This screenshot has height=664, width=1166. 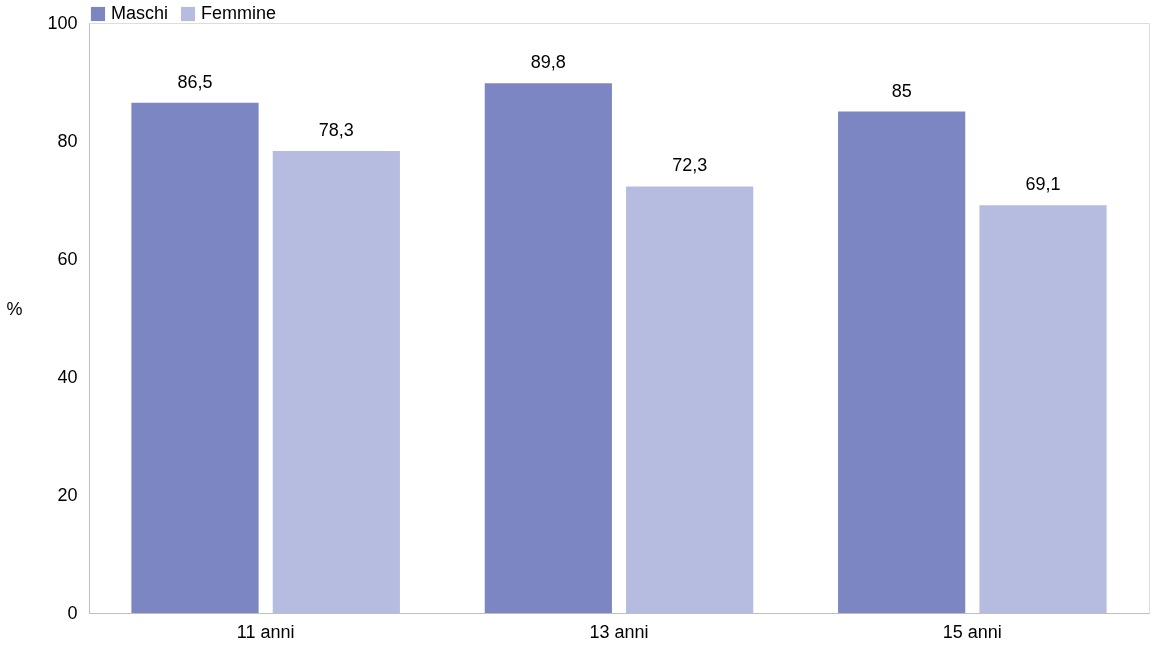 I want to click on y-tick-label: 80, so click(x=67, y=140).